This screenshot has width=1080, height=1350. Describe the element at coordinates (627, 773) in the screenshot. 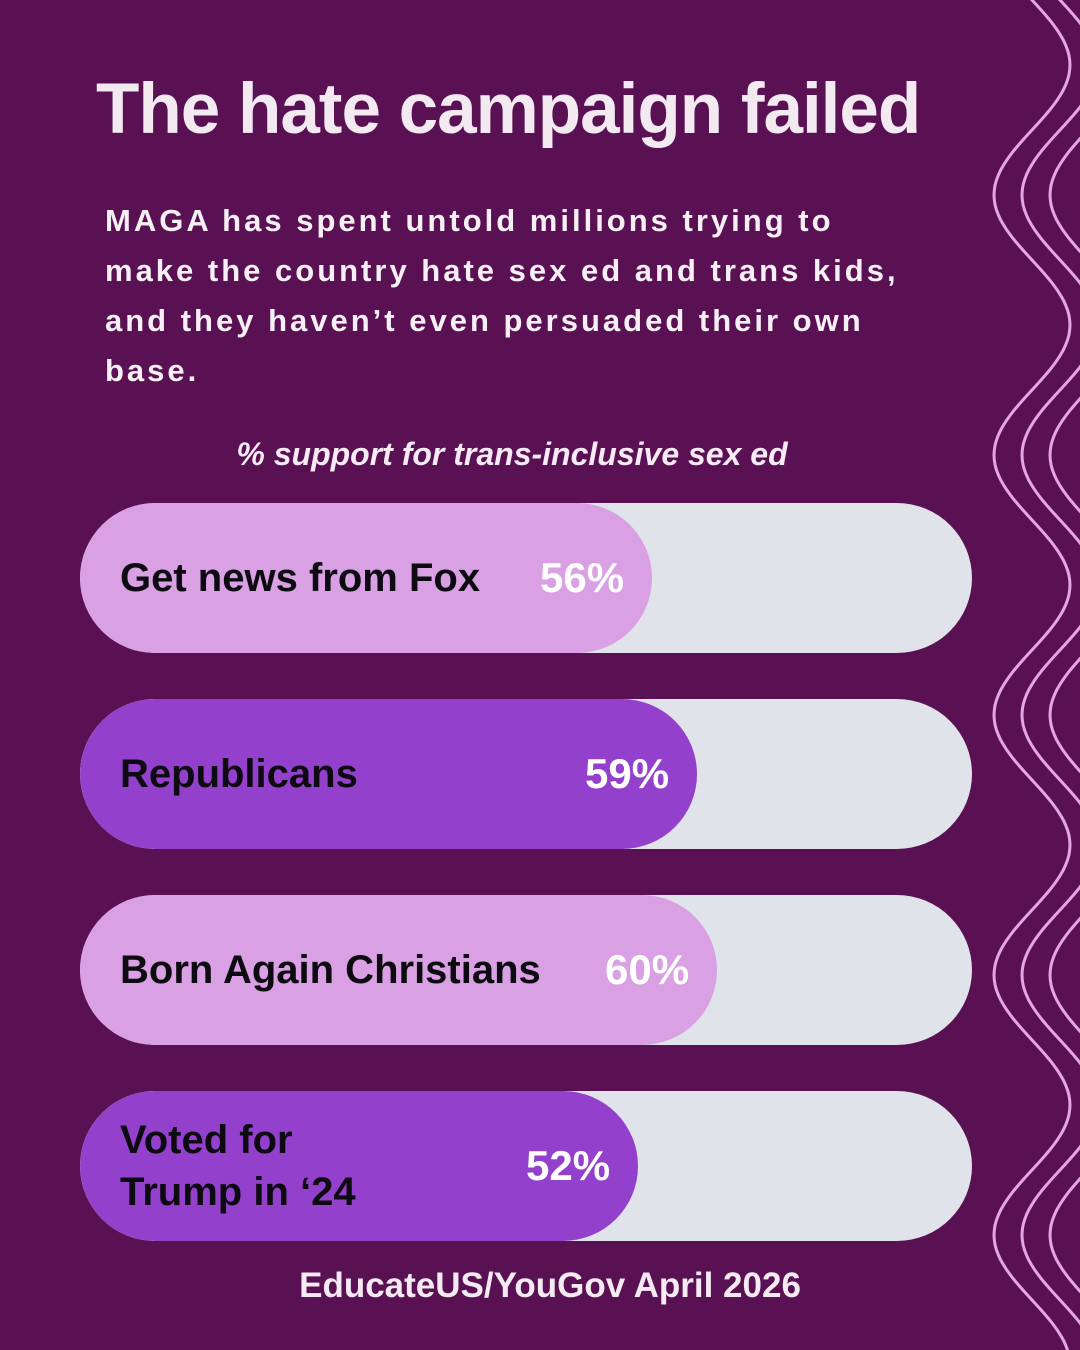

I see `bar-value-label: 59%` at that location.